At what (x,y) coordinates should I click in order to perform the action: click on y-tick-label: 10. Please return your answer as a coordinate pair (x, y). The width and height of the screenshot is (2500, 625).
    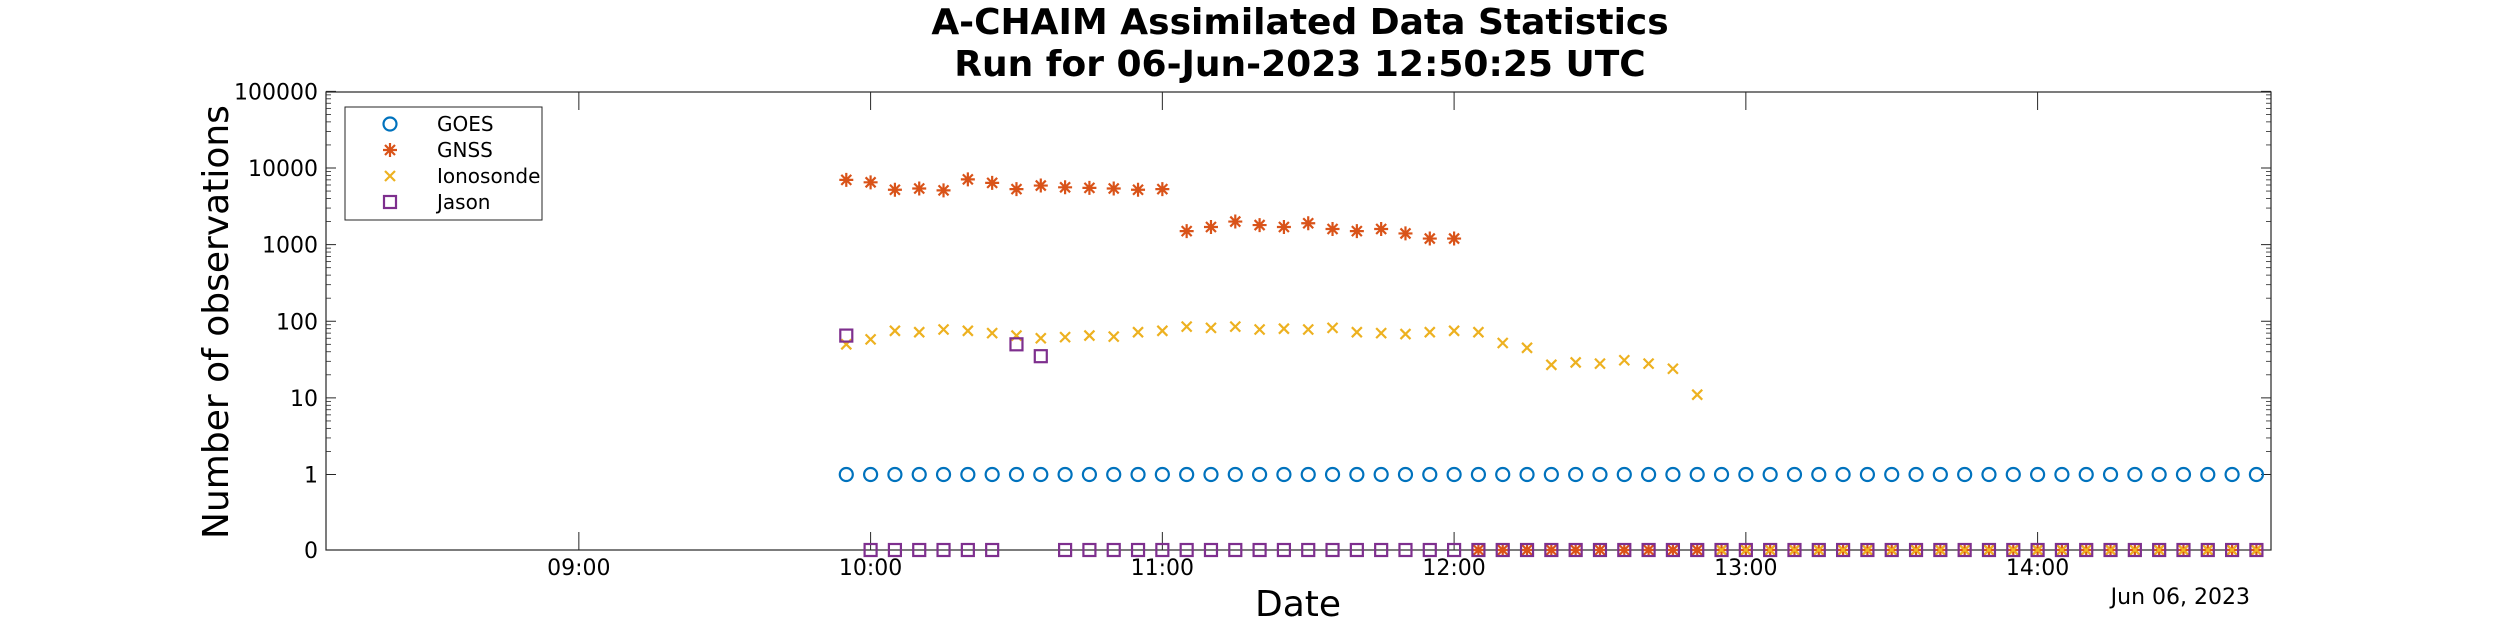
    Looking at the image, I should click on (304, 399).